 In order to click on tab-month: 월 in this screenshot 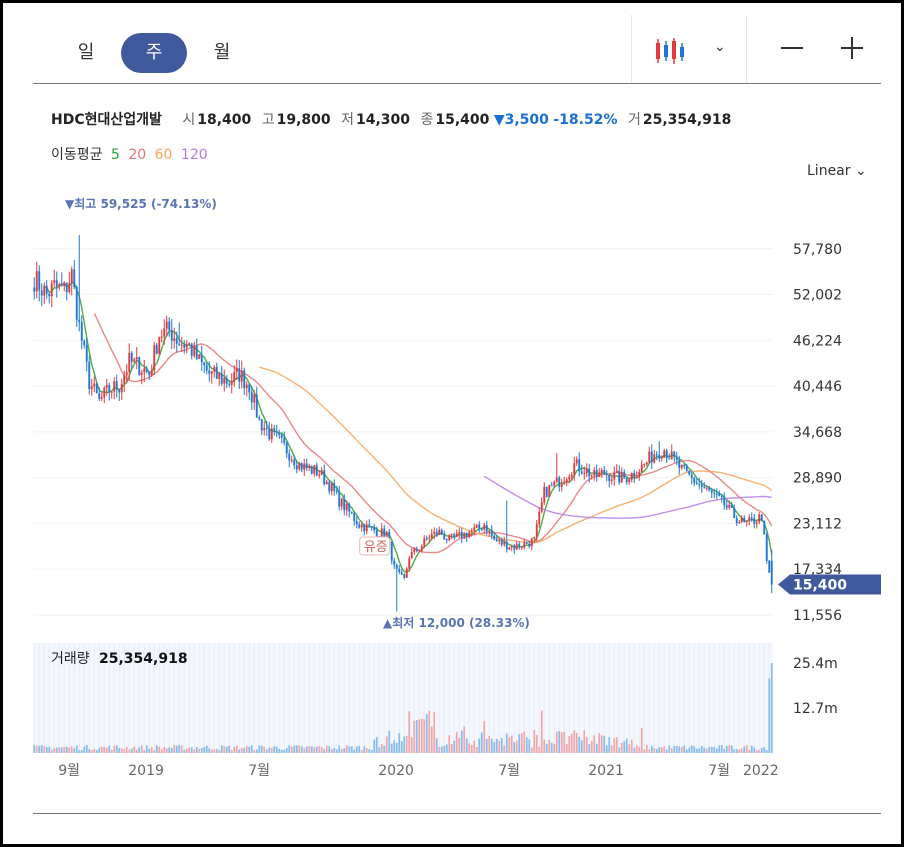, I will do `click(222, 52)`.